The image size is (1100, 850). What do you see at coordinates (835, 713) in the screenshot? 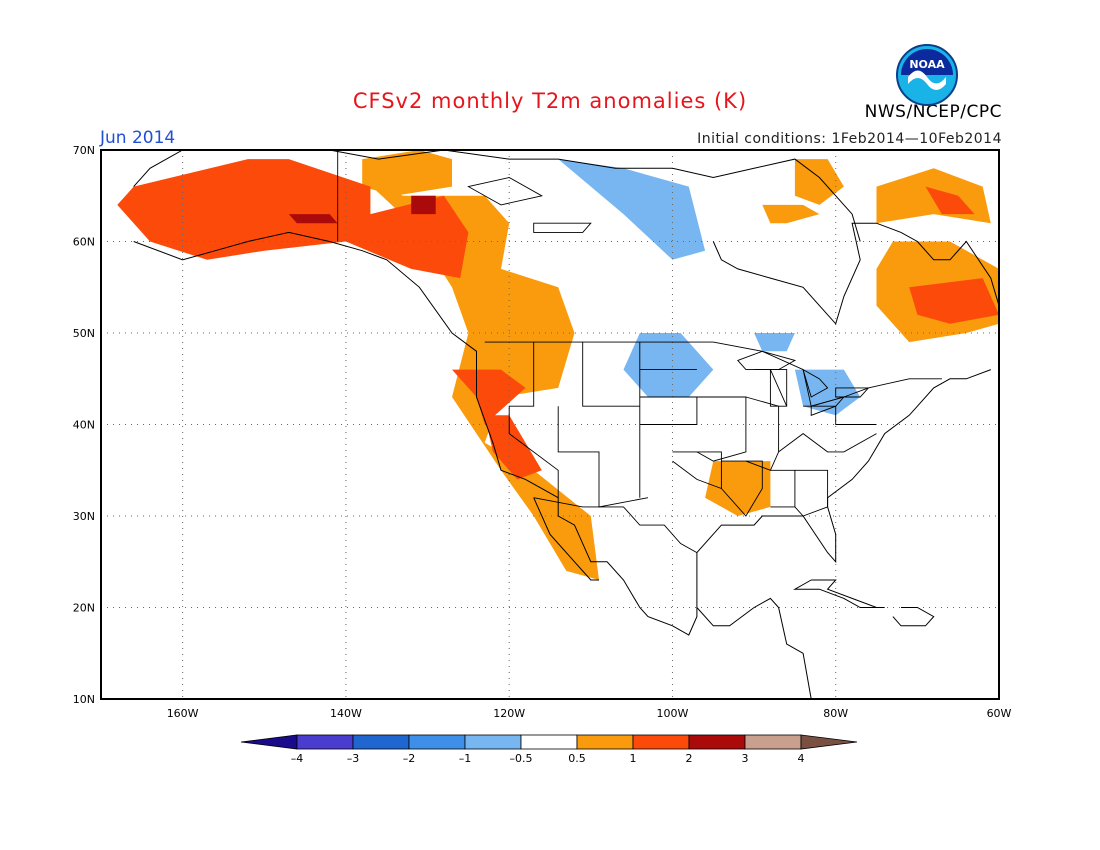
I see `lon-tick-label: 80W` at bounding box center [835, 713].